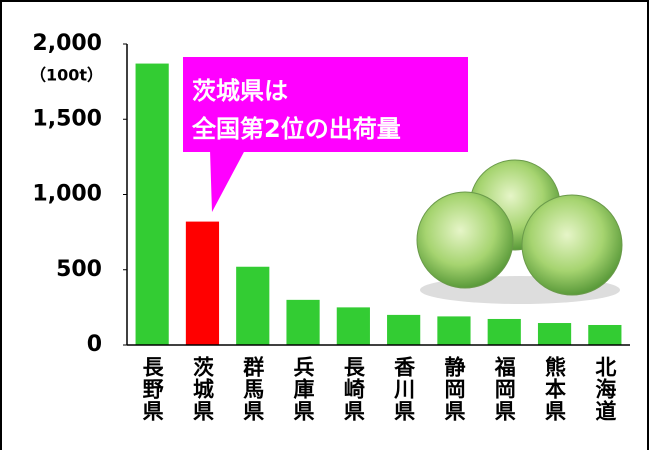  I want to click on x-tick-label: 香川県, so click(404, 389).